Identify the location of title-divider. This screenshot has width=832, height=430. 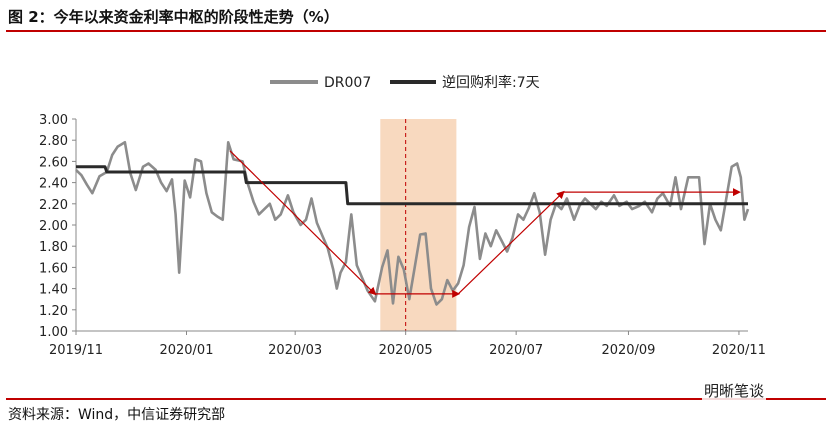
(416, 31).